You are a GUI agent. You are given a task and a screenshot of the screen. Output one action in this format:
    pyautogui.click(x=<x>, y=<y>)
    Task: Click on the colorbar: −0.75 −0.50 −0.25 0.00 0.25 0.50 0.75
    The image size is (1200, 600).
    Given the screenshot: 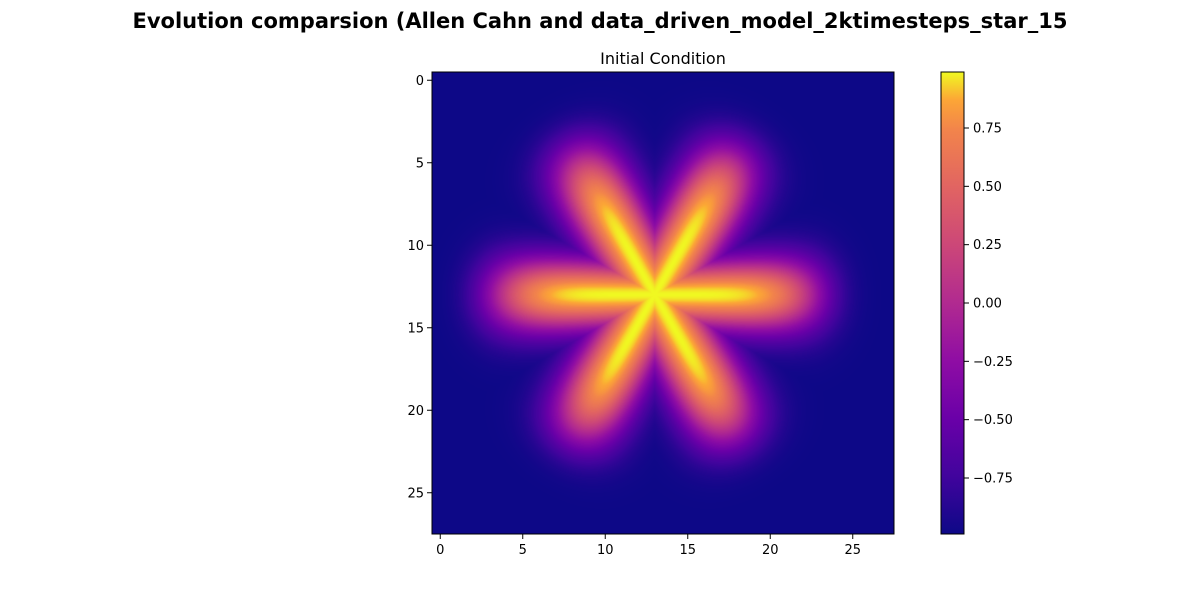 What is the action you would take?
    pyautogui.click(x=976, y=303)
    